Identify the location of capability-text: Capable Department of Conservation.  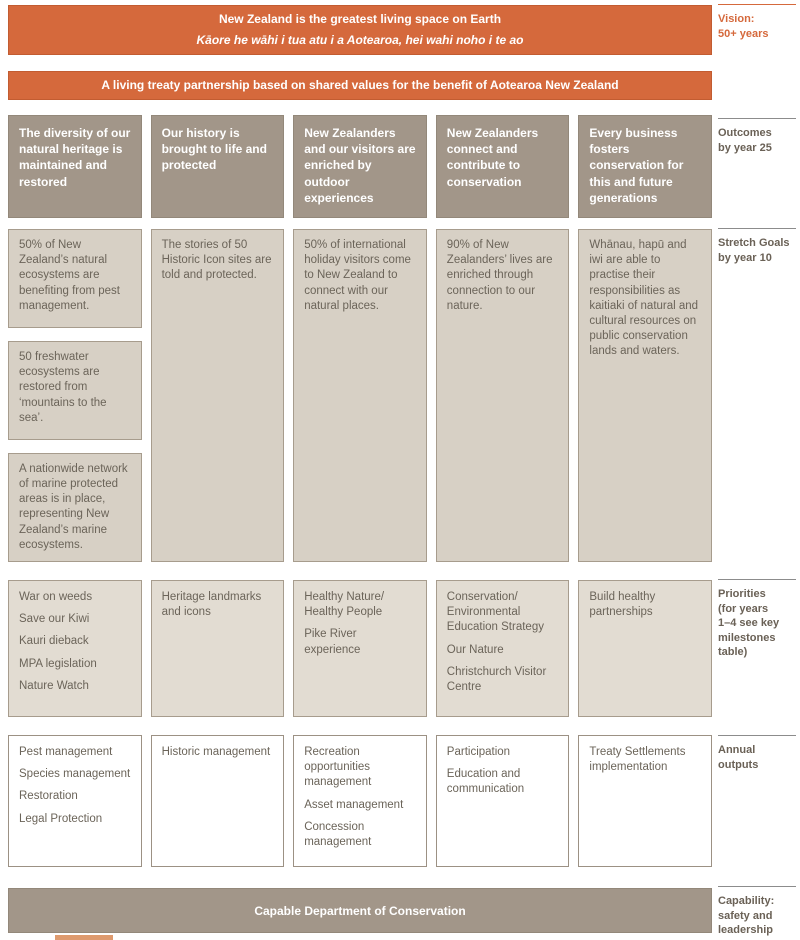
(360, 910).